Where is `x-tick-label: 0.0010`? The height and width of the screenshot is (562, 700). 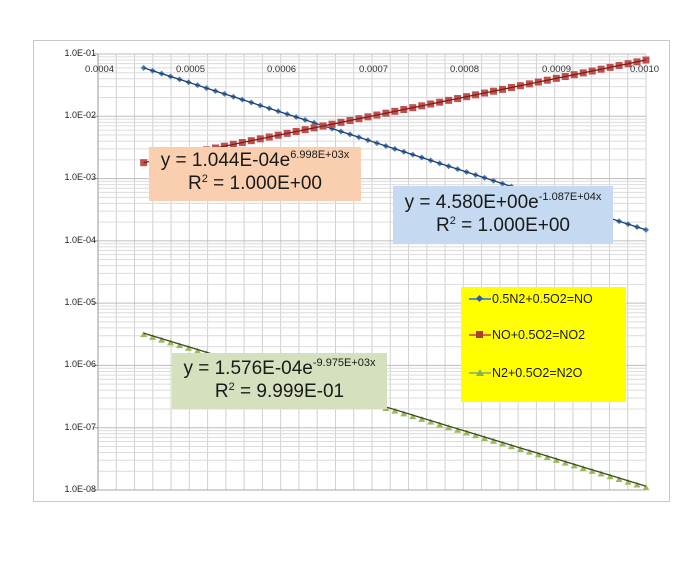 x-tick-label: 0.0010 is located at coordinates (645, 69).